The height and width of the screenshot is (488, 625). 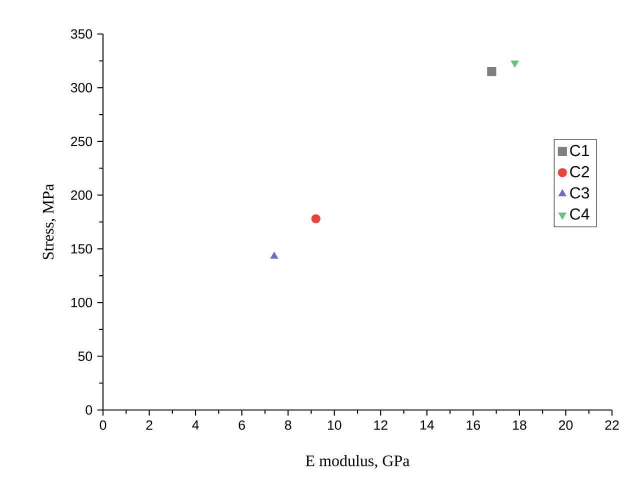 What do you see at coordinates (81, 87) in the screenshot?
I see `y-tick-label: 300` at bounding box center [81, 87].